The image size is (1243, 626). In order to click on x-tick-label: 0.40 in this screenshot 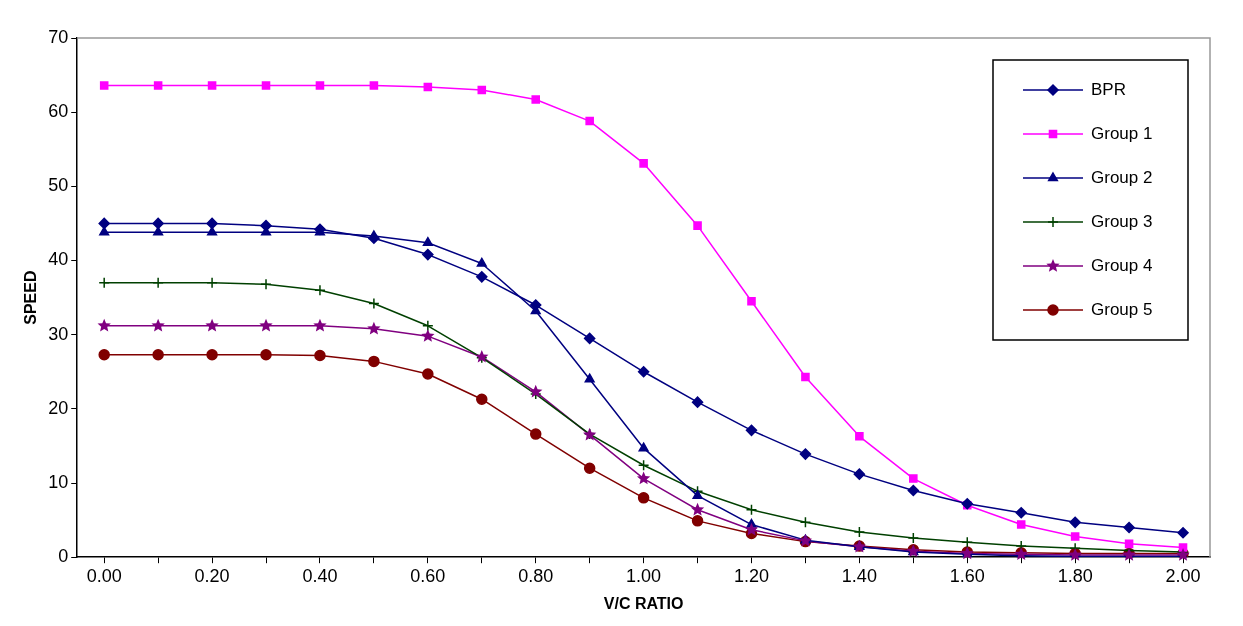, I will do `click(320, 575)`.